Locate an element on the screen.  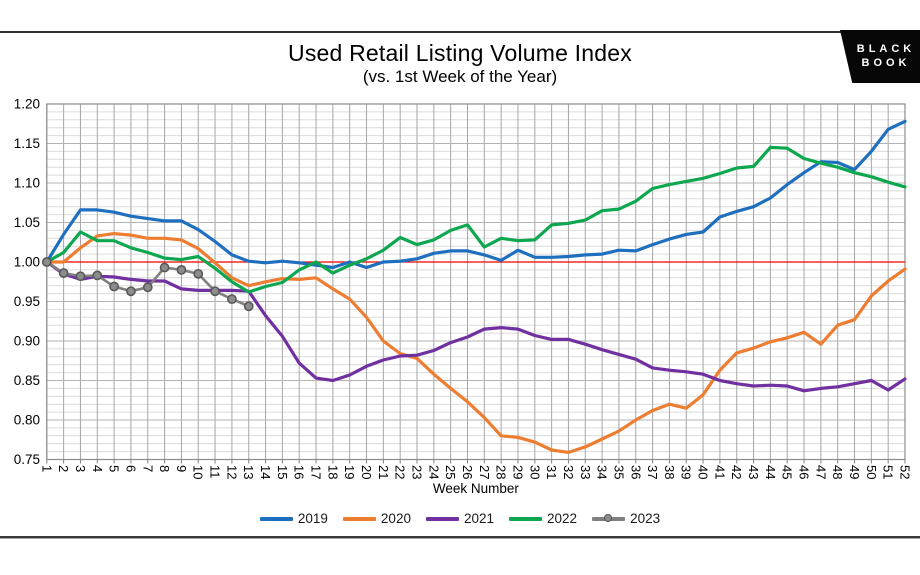
x-tick-label: 32 is located at coordinates (568, 472).